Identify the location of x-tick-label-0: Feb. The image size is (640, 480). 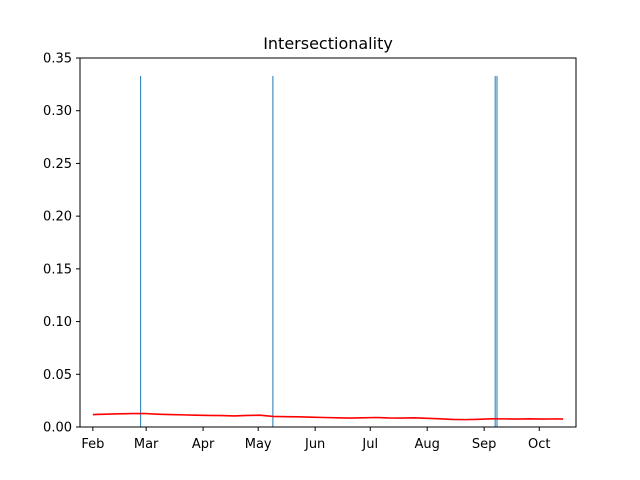
(92, 444).